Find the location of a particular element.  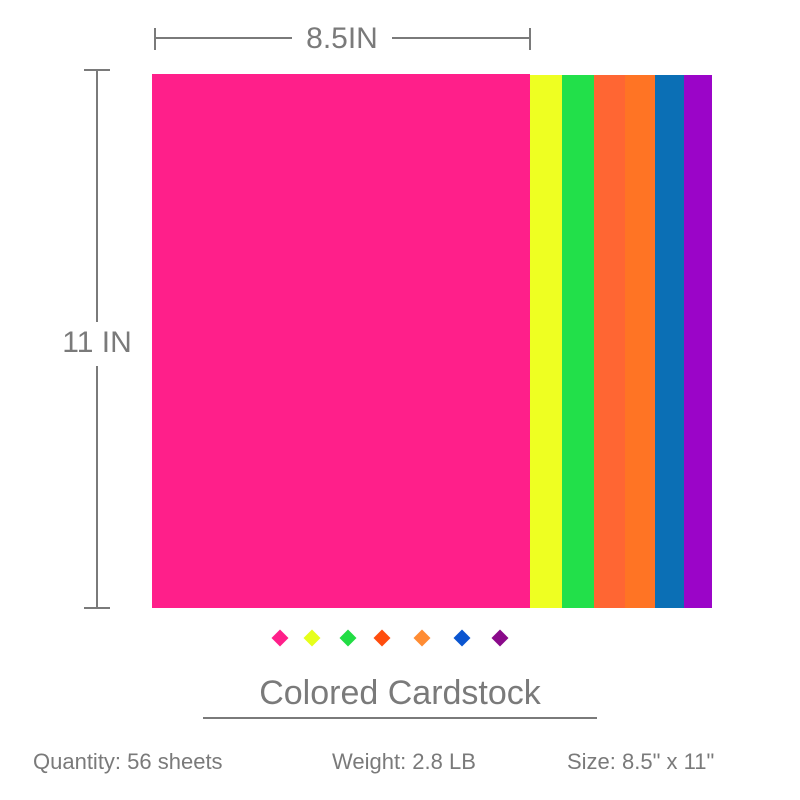

color-swatches is located at coordinates (390, 638).